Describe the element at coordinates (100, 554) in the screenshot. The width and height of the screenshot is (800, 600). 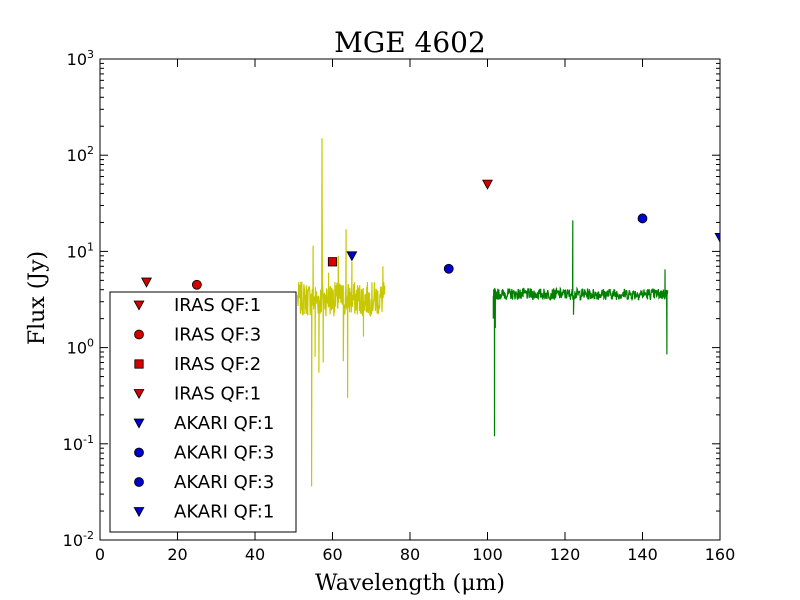
I see `x-tick-label: 0` at that location.